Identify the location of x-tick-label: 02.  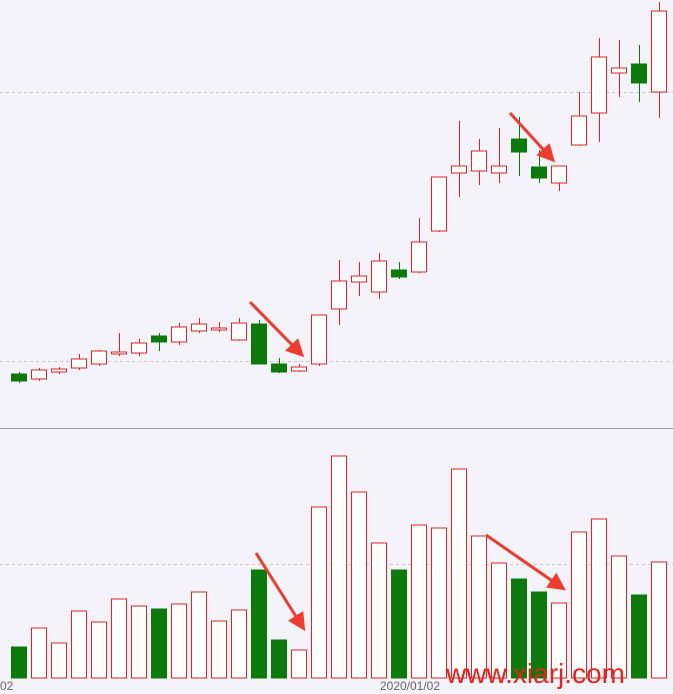
(7, 686).